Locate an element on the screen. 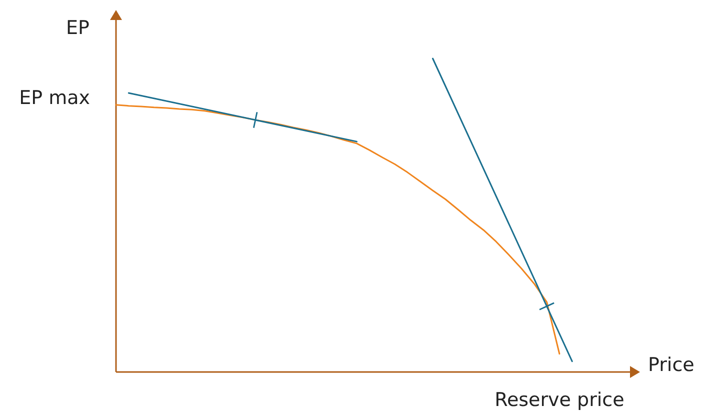 This screenshot has height=412, width=702. text: Reserve price is located at coordinates (559, 400).